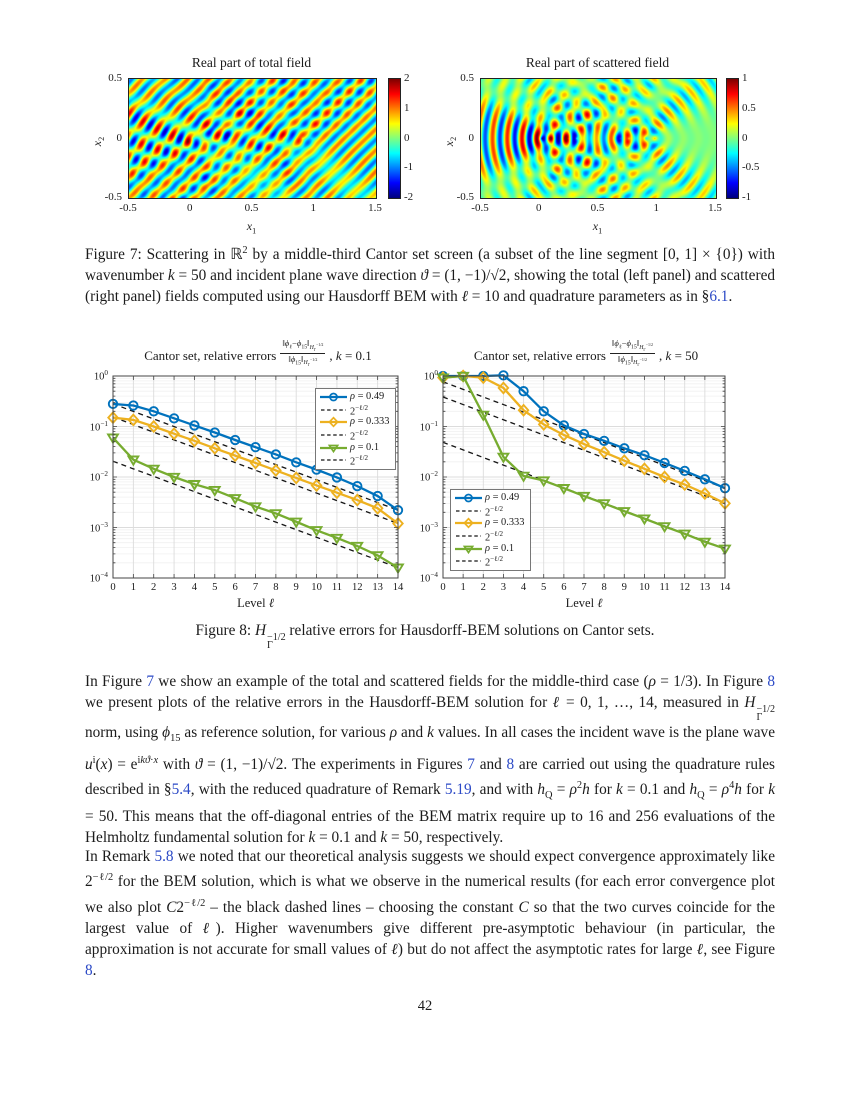 This screenshot has width=850, height=1100. I want to click on legend-entry-label: ρ = 0.333, so click(370, 422).